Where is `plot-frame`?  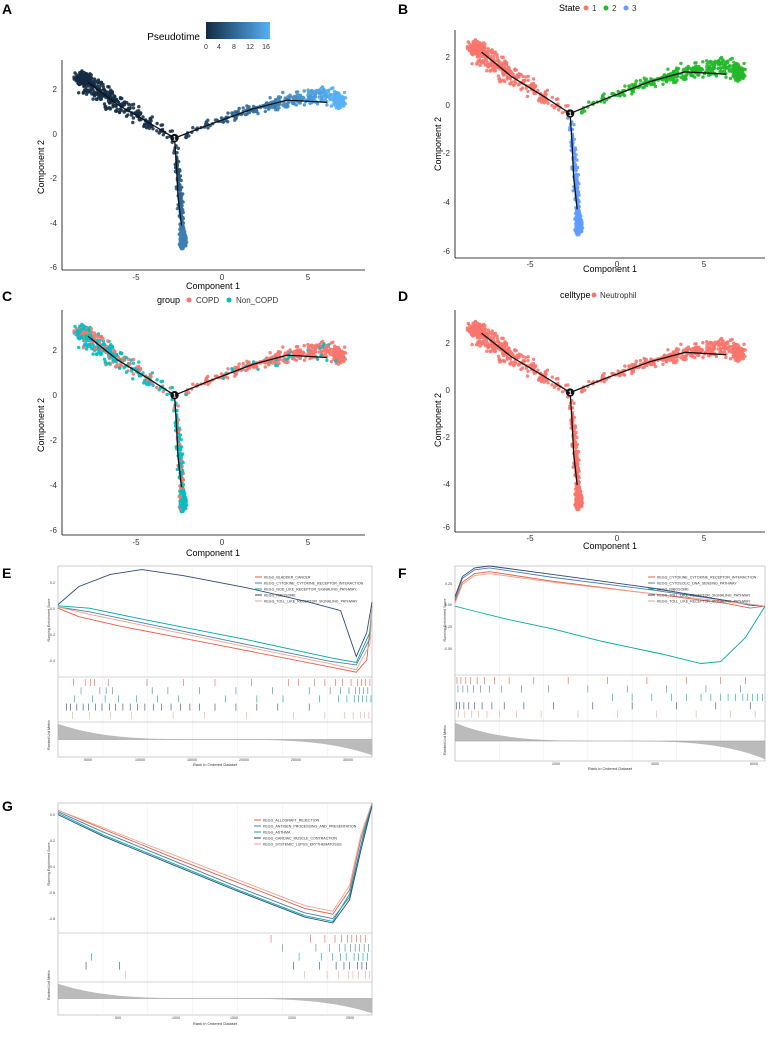
plot-frame is located at coordinates (215, 909).